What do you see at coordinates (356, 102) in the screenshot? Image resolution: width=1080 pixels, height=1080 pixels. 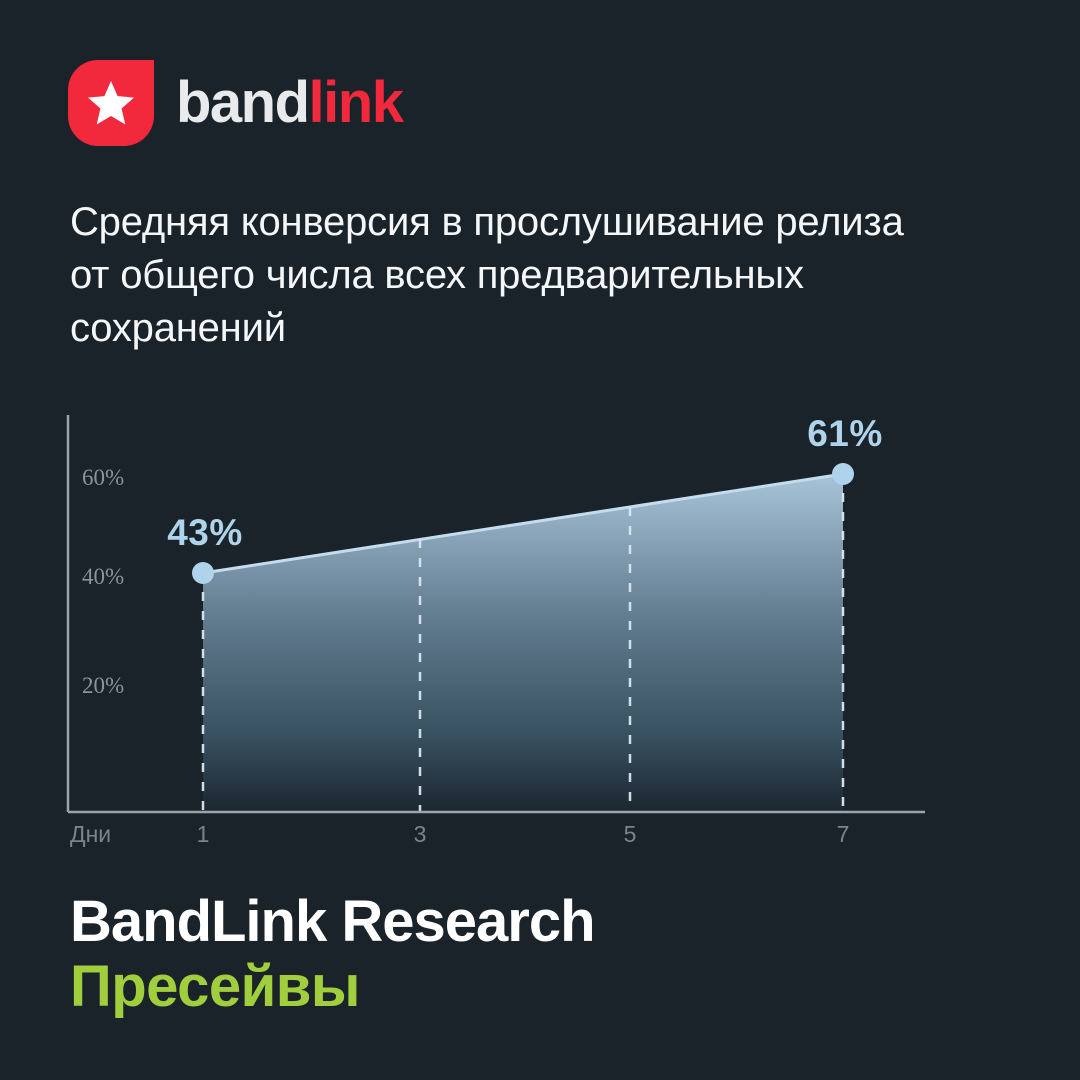 I see `logo-word-link: link` at bounding box center [356, 102].